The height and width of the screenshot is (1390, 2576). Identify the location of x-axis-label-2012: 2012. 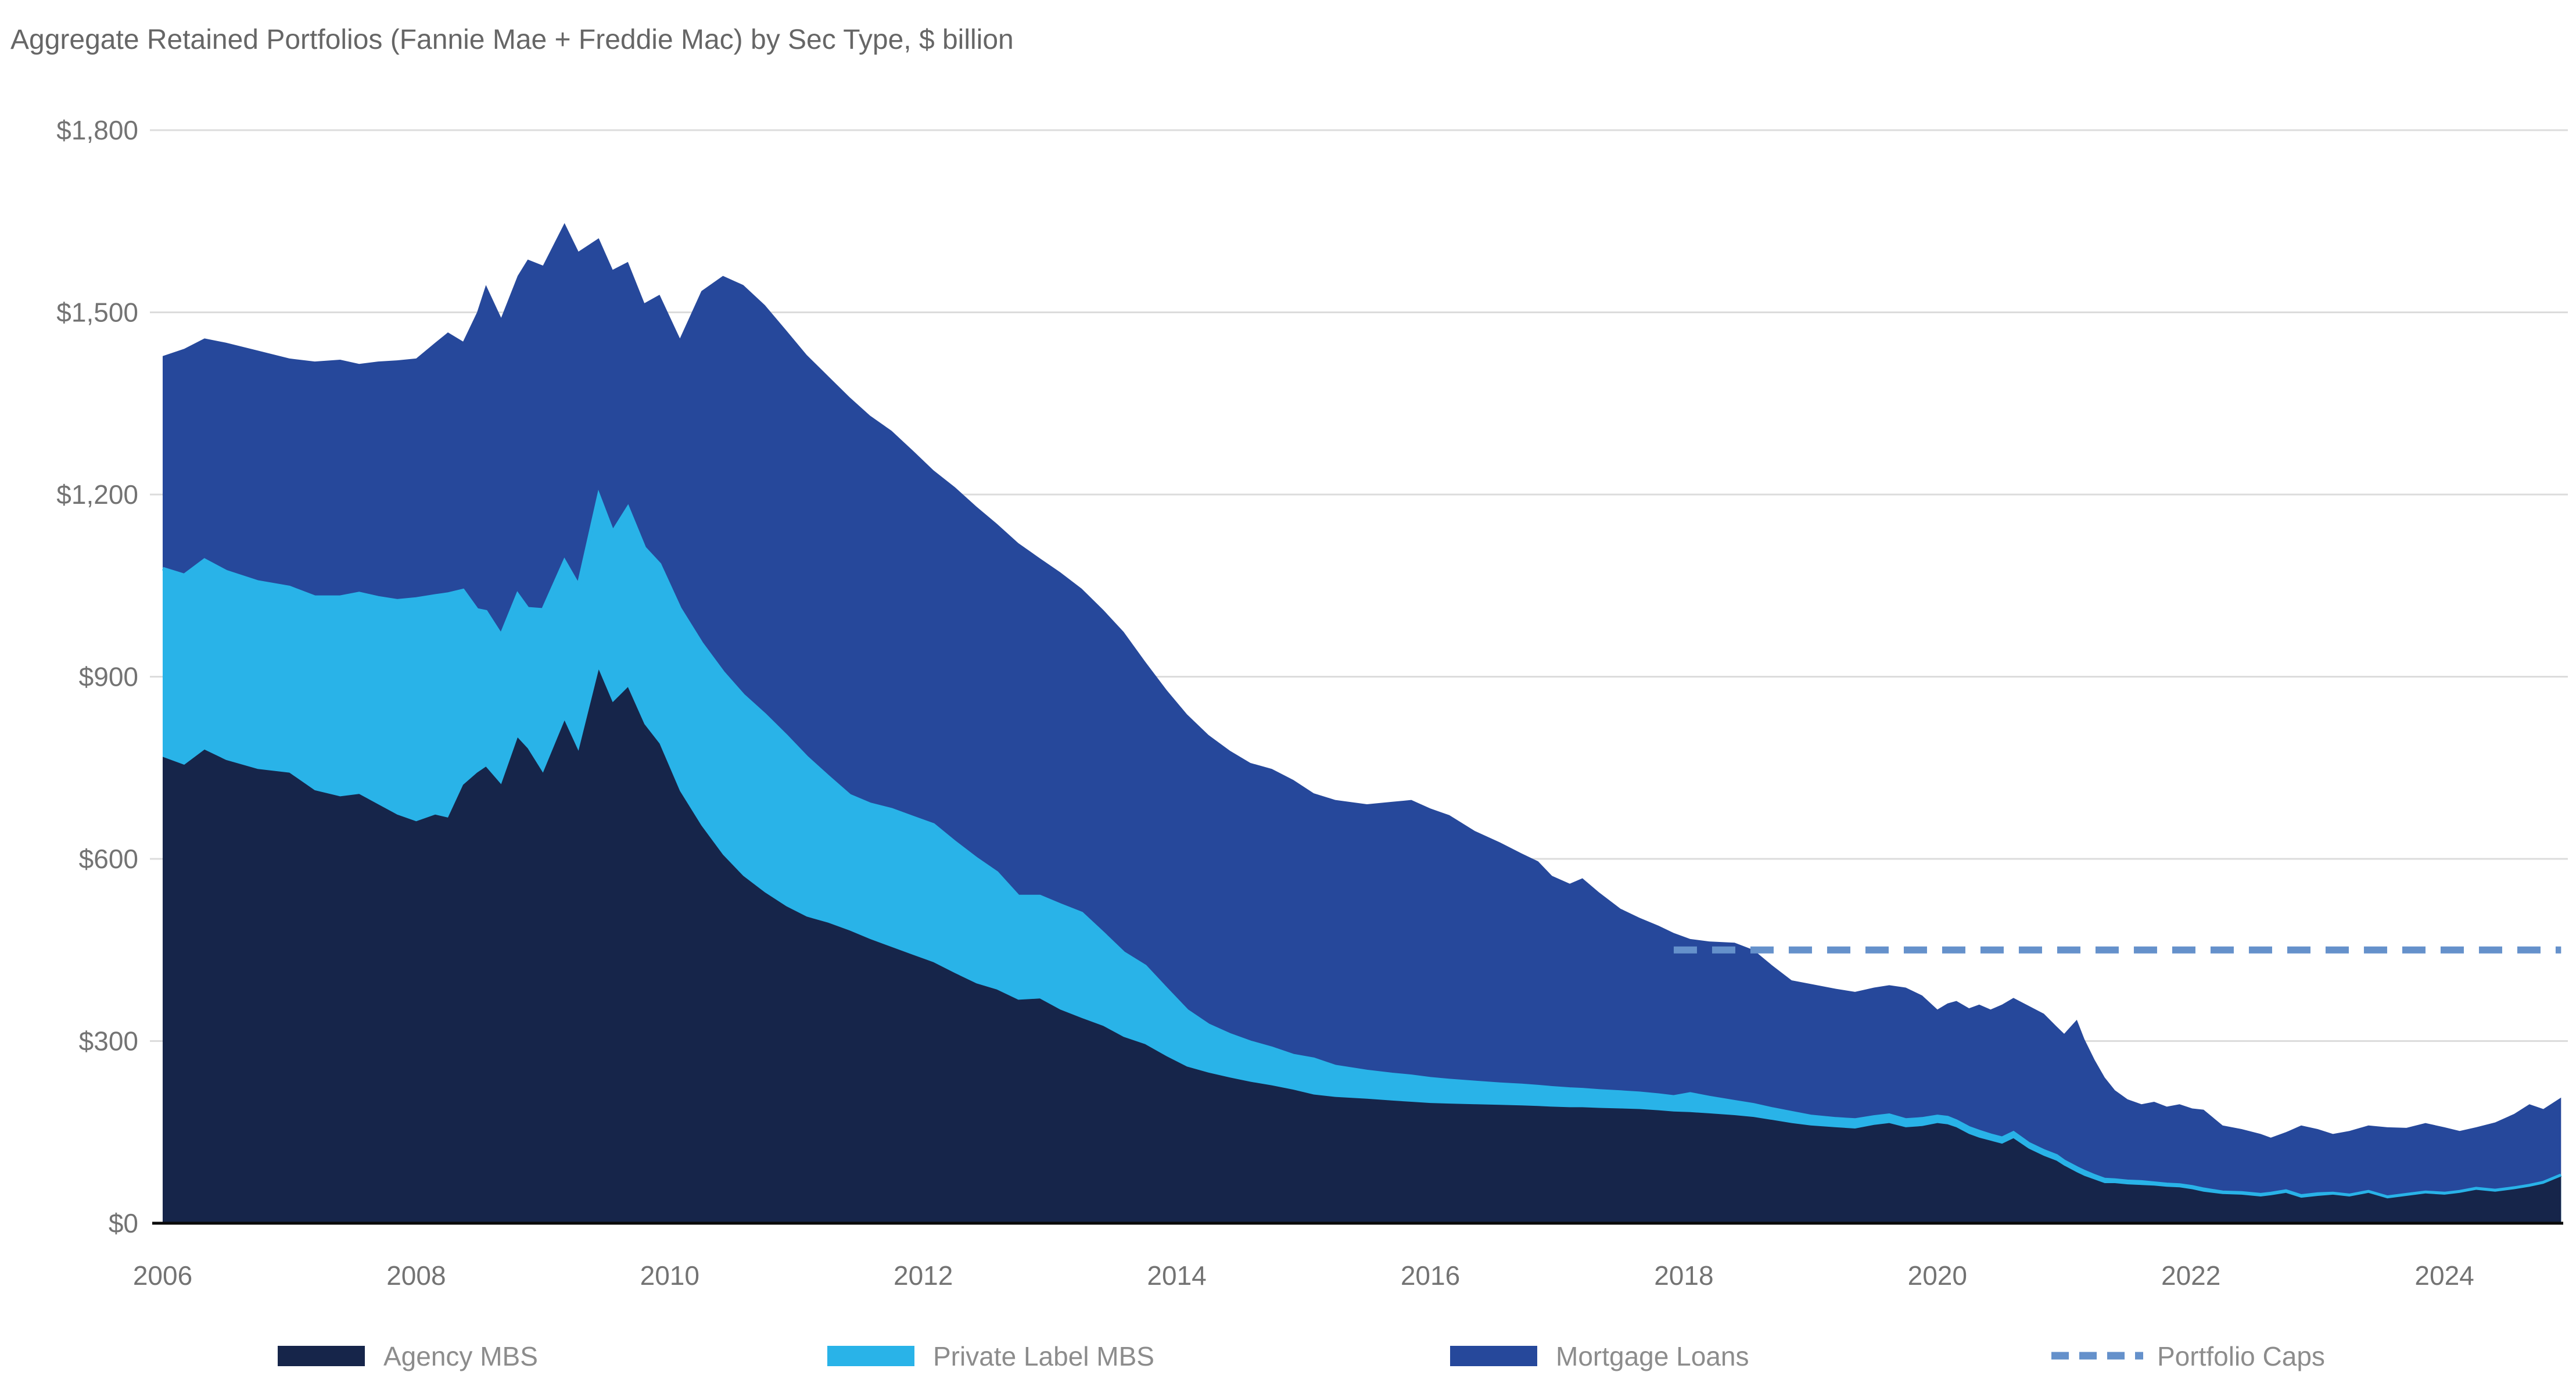
(923, 1276).